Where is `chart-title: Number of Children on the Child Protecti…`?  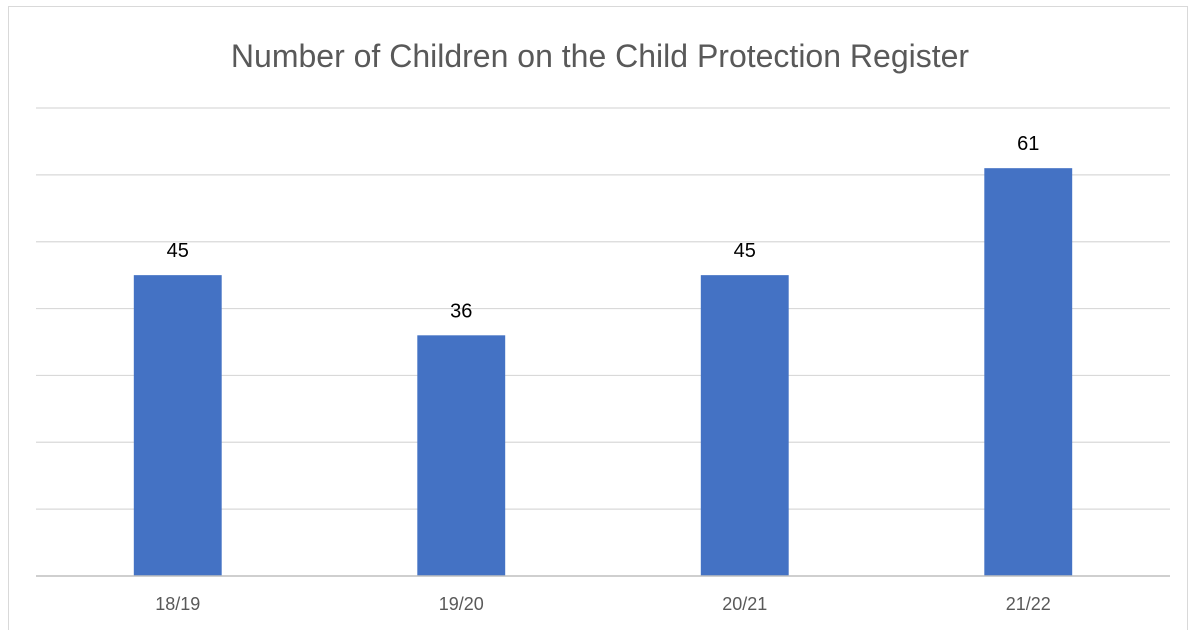 chart-title: Number of Children on the Child Protecti… is located at coordinates (600, 56).